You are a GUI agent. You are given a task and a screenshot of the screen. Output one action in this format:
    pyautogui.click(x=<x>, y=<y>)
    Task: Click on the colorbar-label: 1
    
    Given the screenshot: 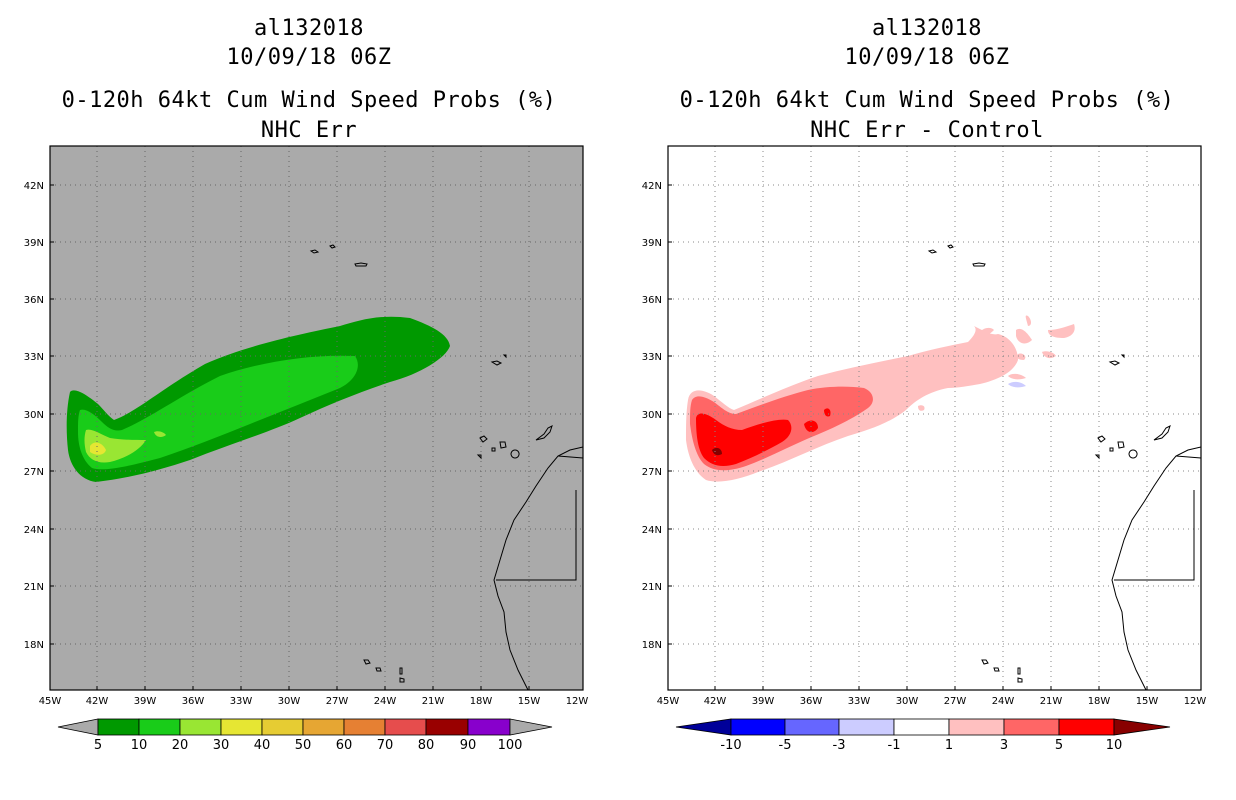 What is the action you would take?
    pyautogui.click(x=949, y=745)
    